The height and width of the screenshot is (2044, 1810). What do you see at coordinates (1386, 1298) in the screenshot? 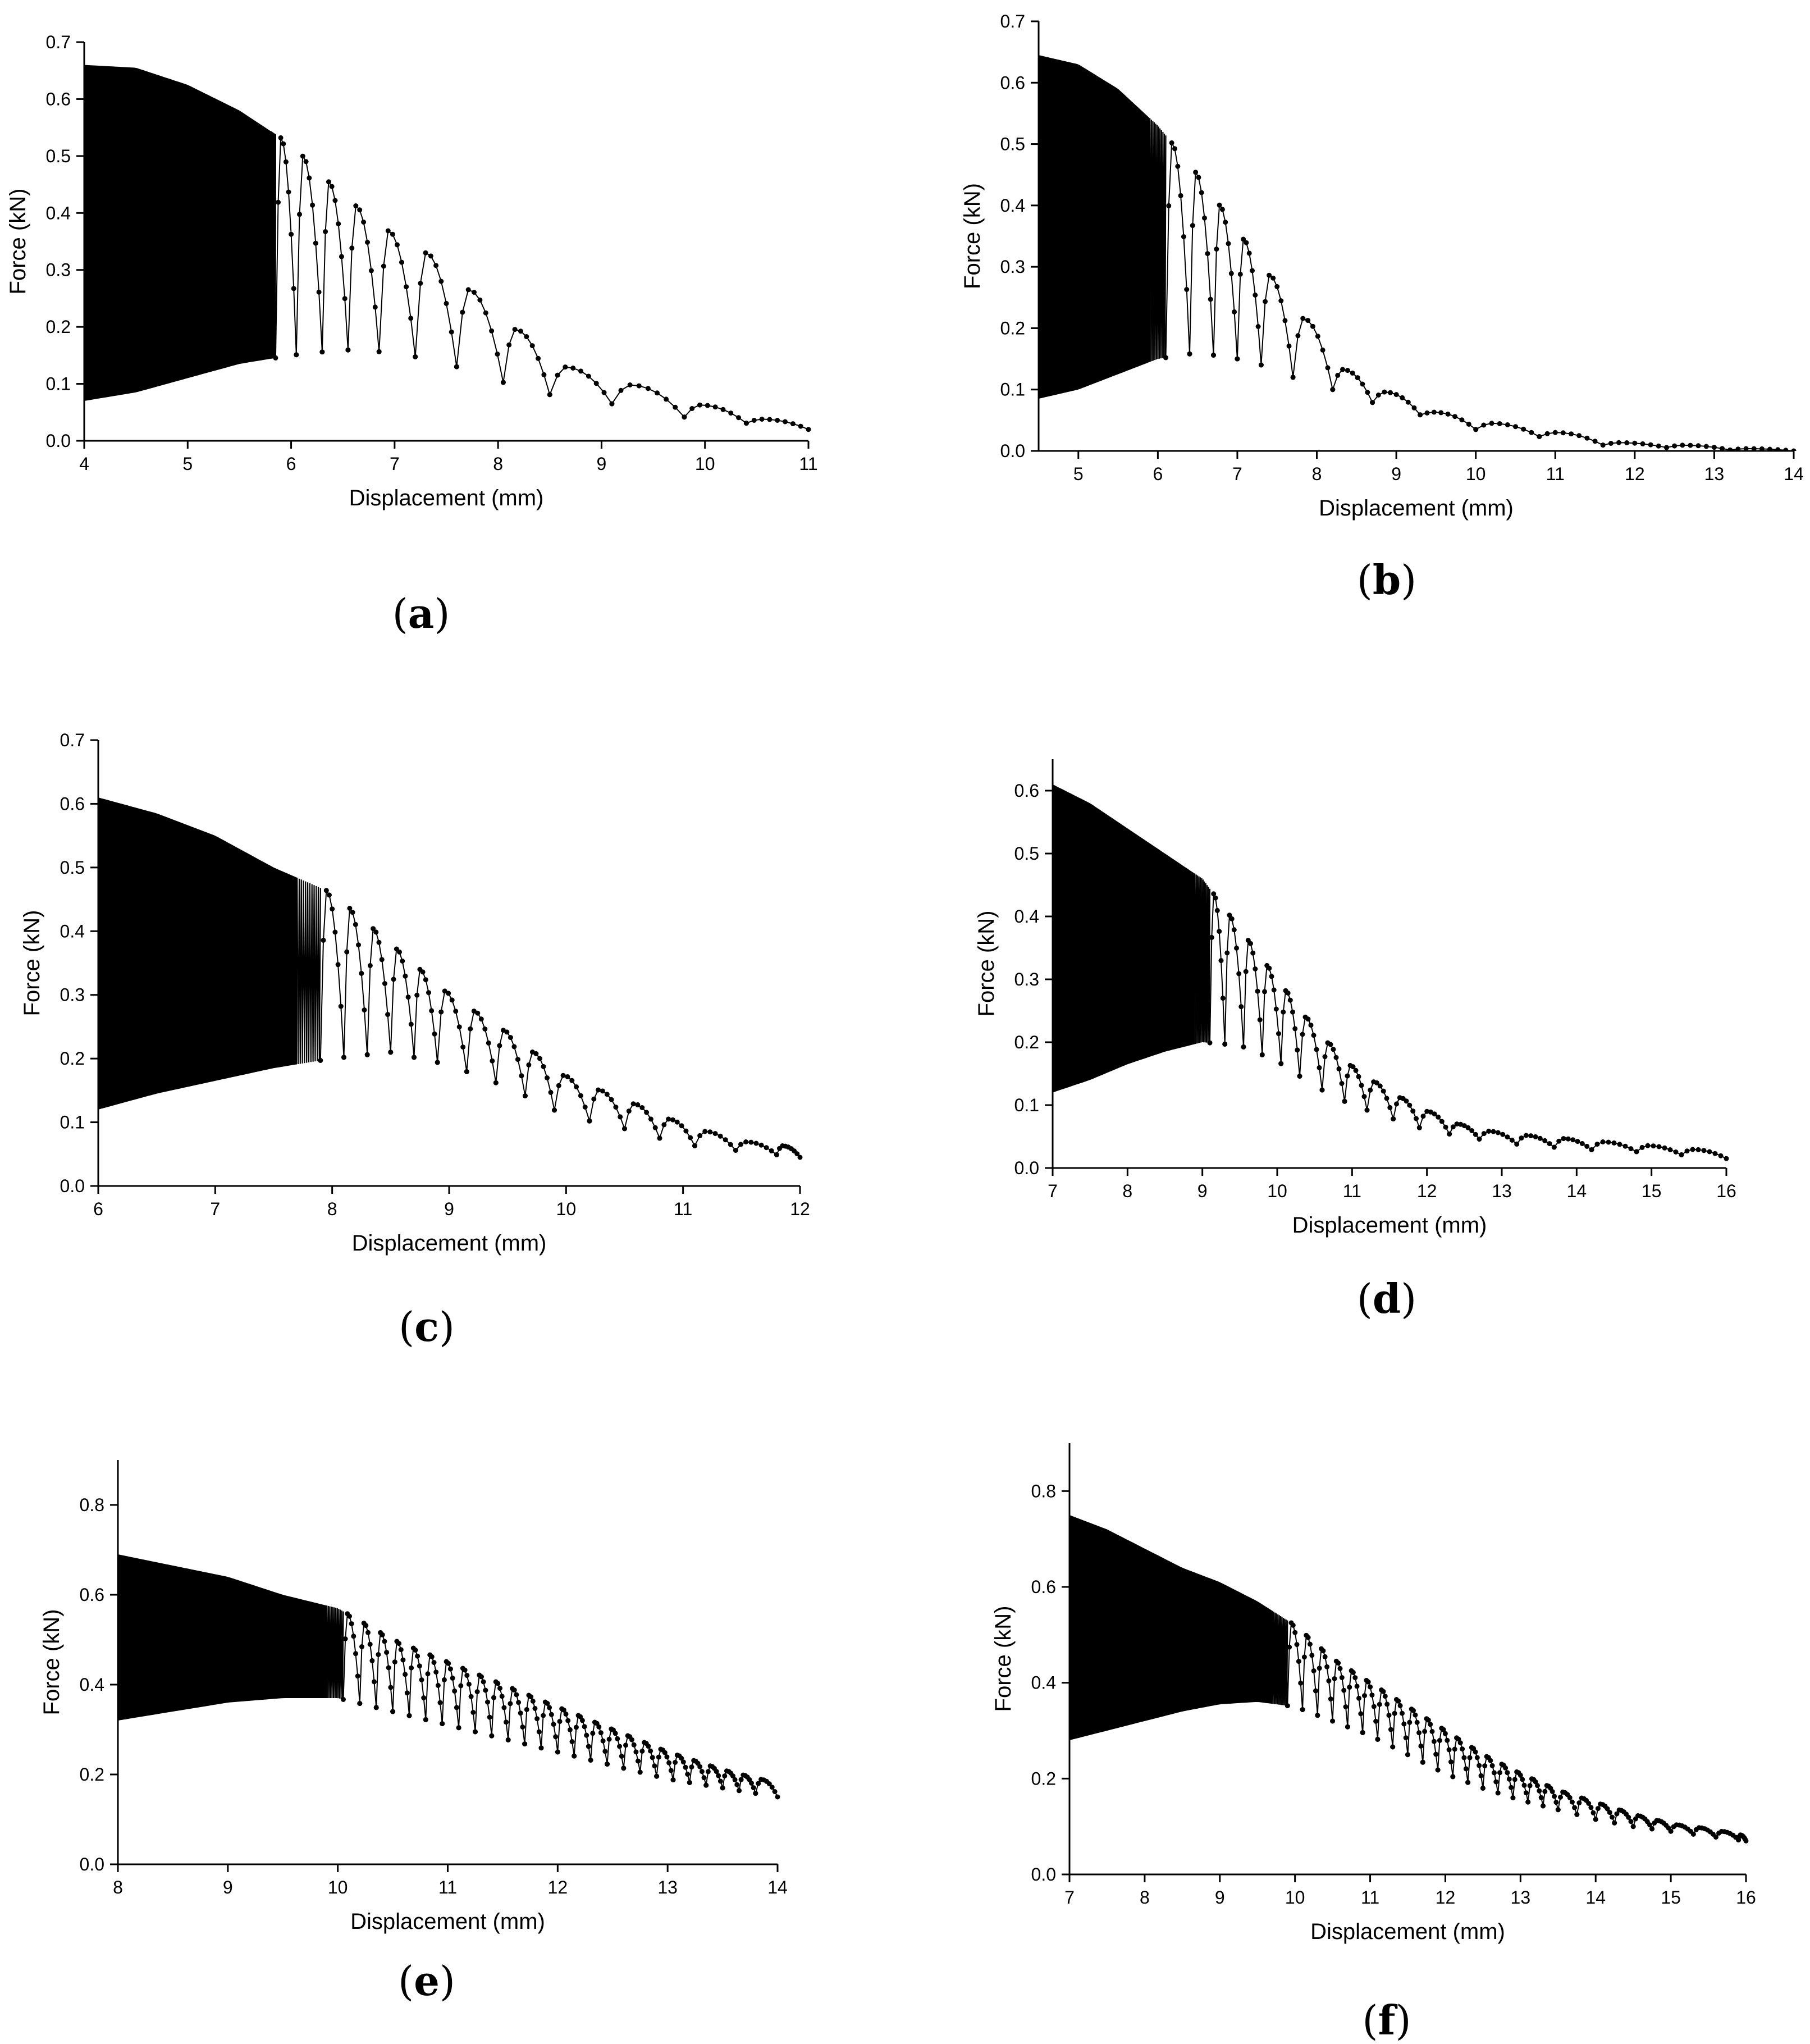
I see `panel-letter: d` at bounding box center [1386, 1298].